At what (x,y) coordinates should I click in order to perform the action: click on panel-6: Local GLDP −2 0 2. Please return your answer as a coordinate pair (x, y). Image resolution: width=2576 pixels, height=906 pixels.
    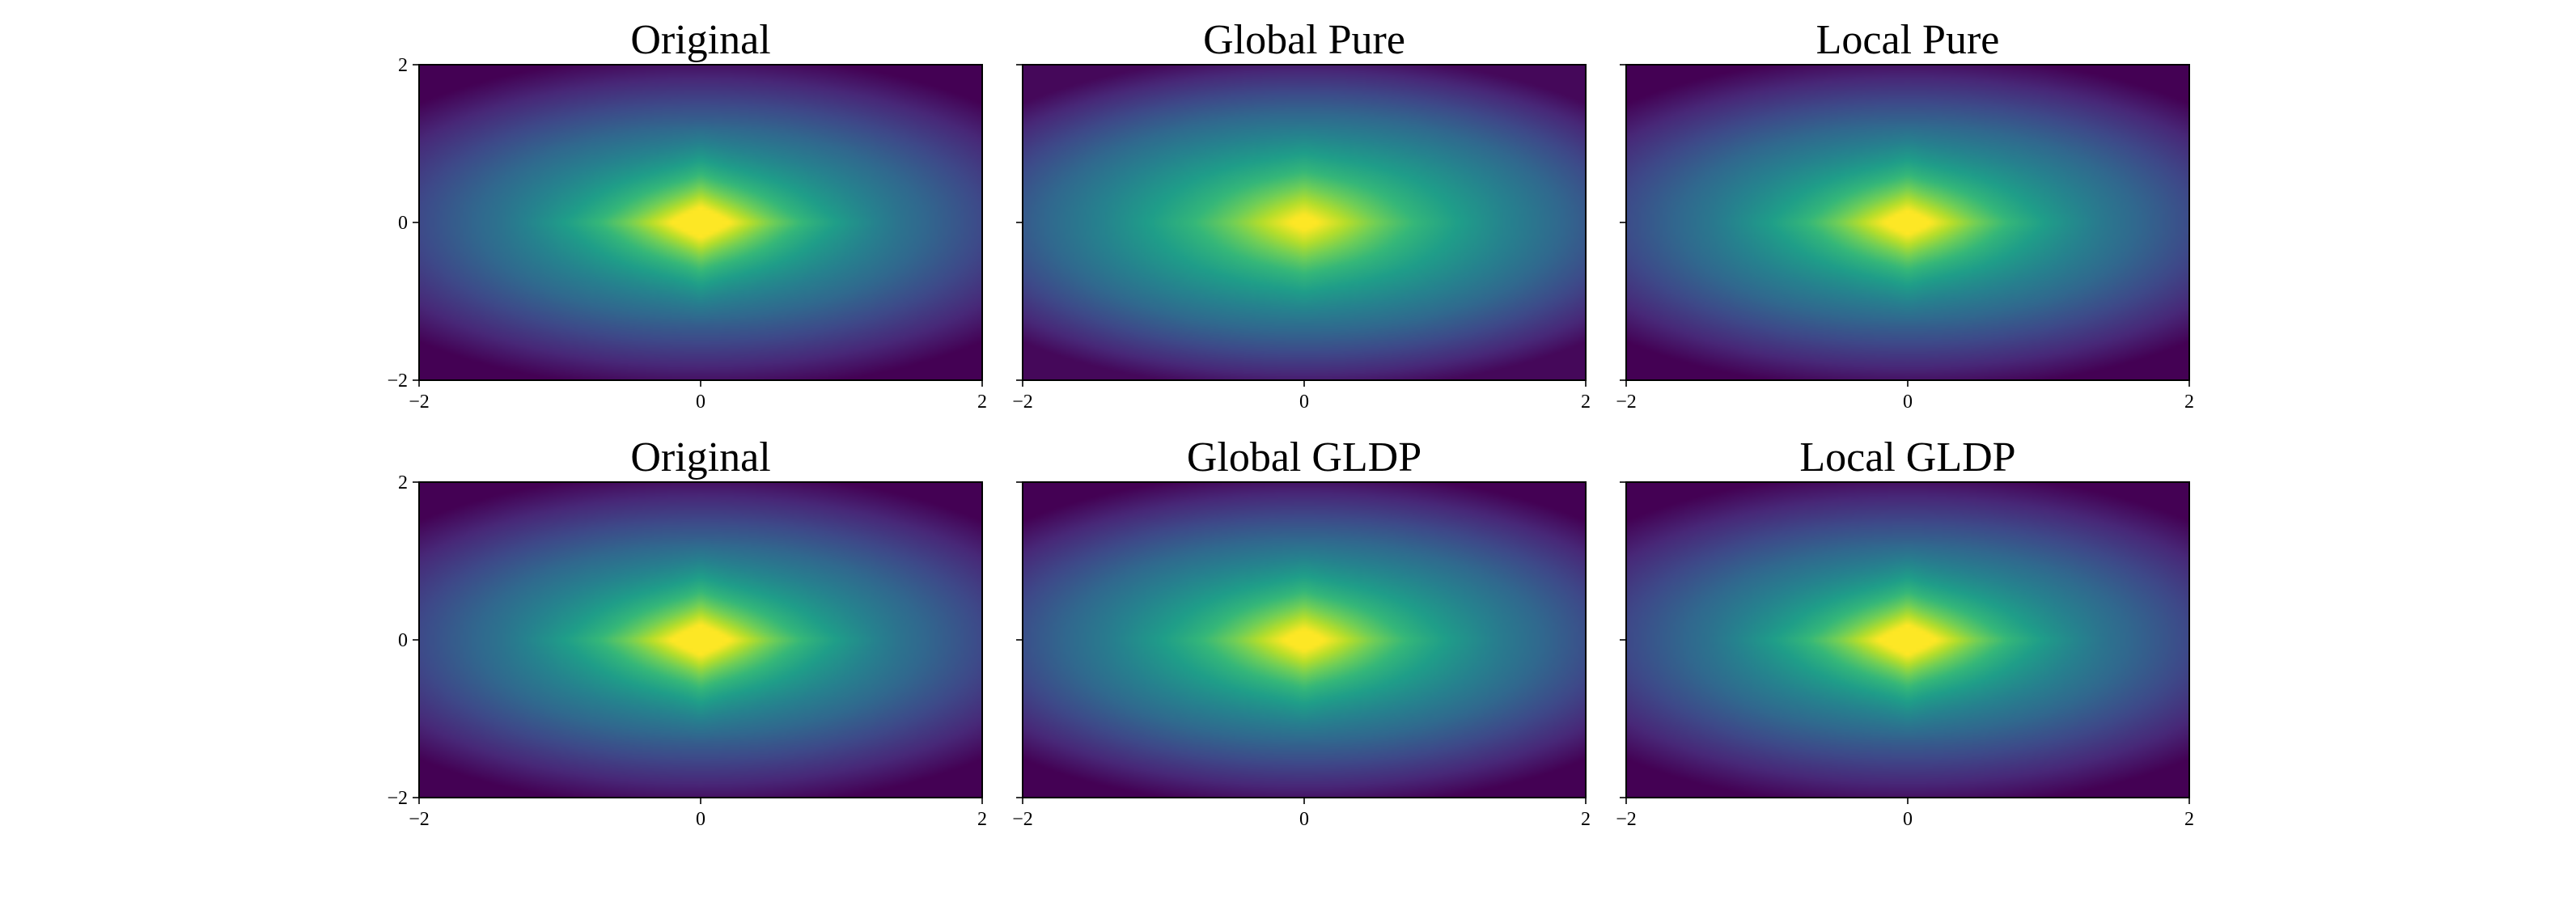
    Looking at the image, I should click on (1905, 632).